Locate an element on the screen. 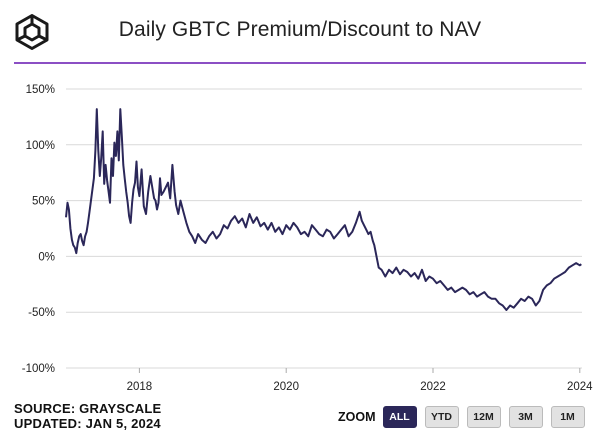 The height and width of the screenshot is (441, 600). y-tick-label: 150% is located at coordinates (40, 90).